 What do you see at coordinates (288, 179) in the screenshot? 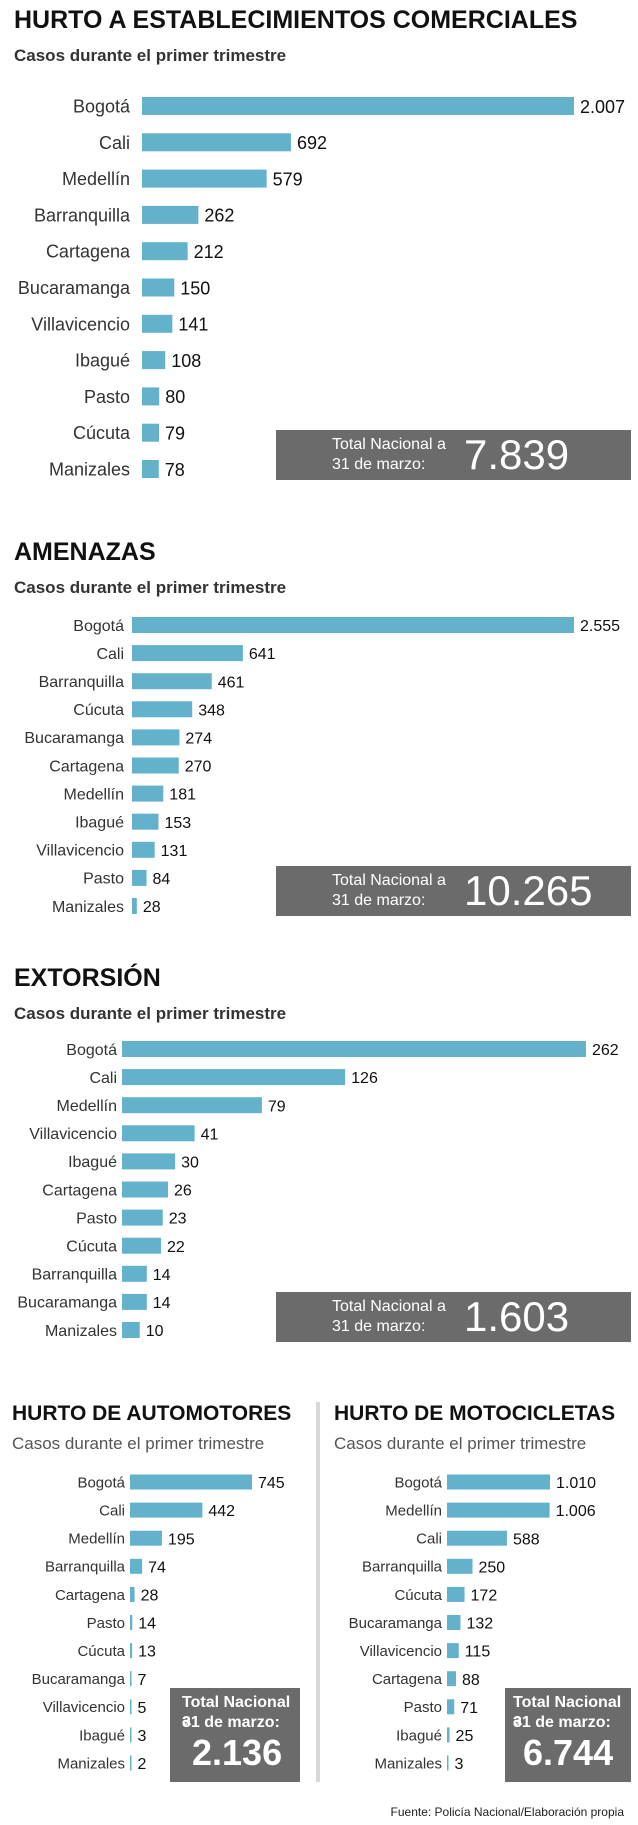
I see `value-label: 579` at bounding box center [288, 179].